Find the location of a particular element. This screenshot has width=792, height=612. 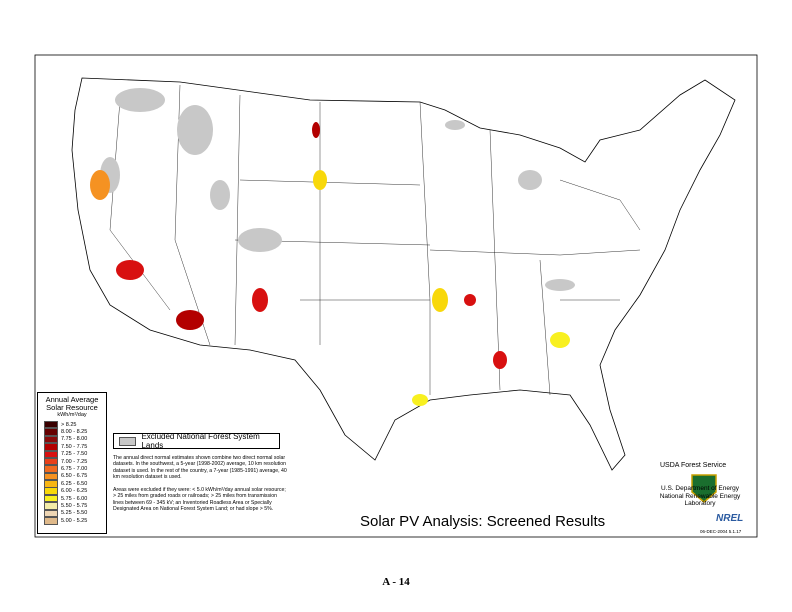

legend-entry: 5.00 - 5.25 is located at coordinates (75, 521).